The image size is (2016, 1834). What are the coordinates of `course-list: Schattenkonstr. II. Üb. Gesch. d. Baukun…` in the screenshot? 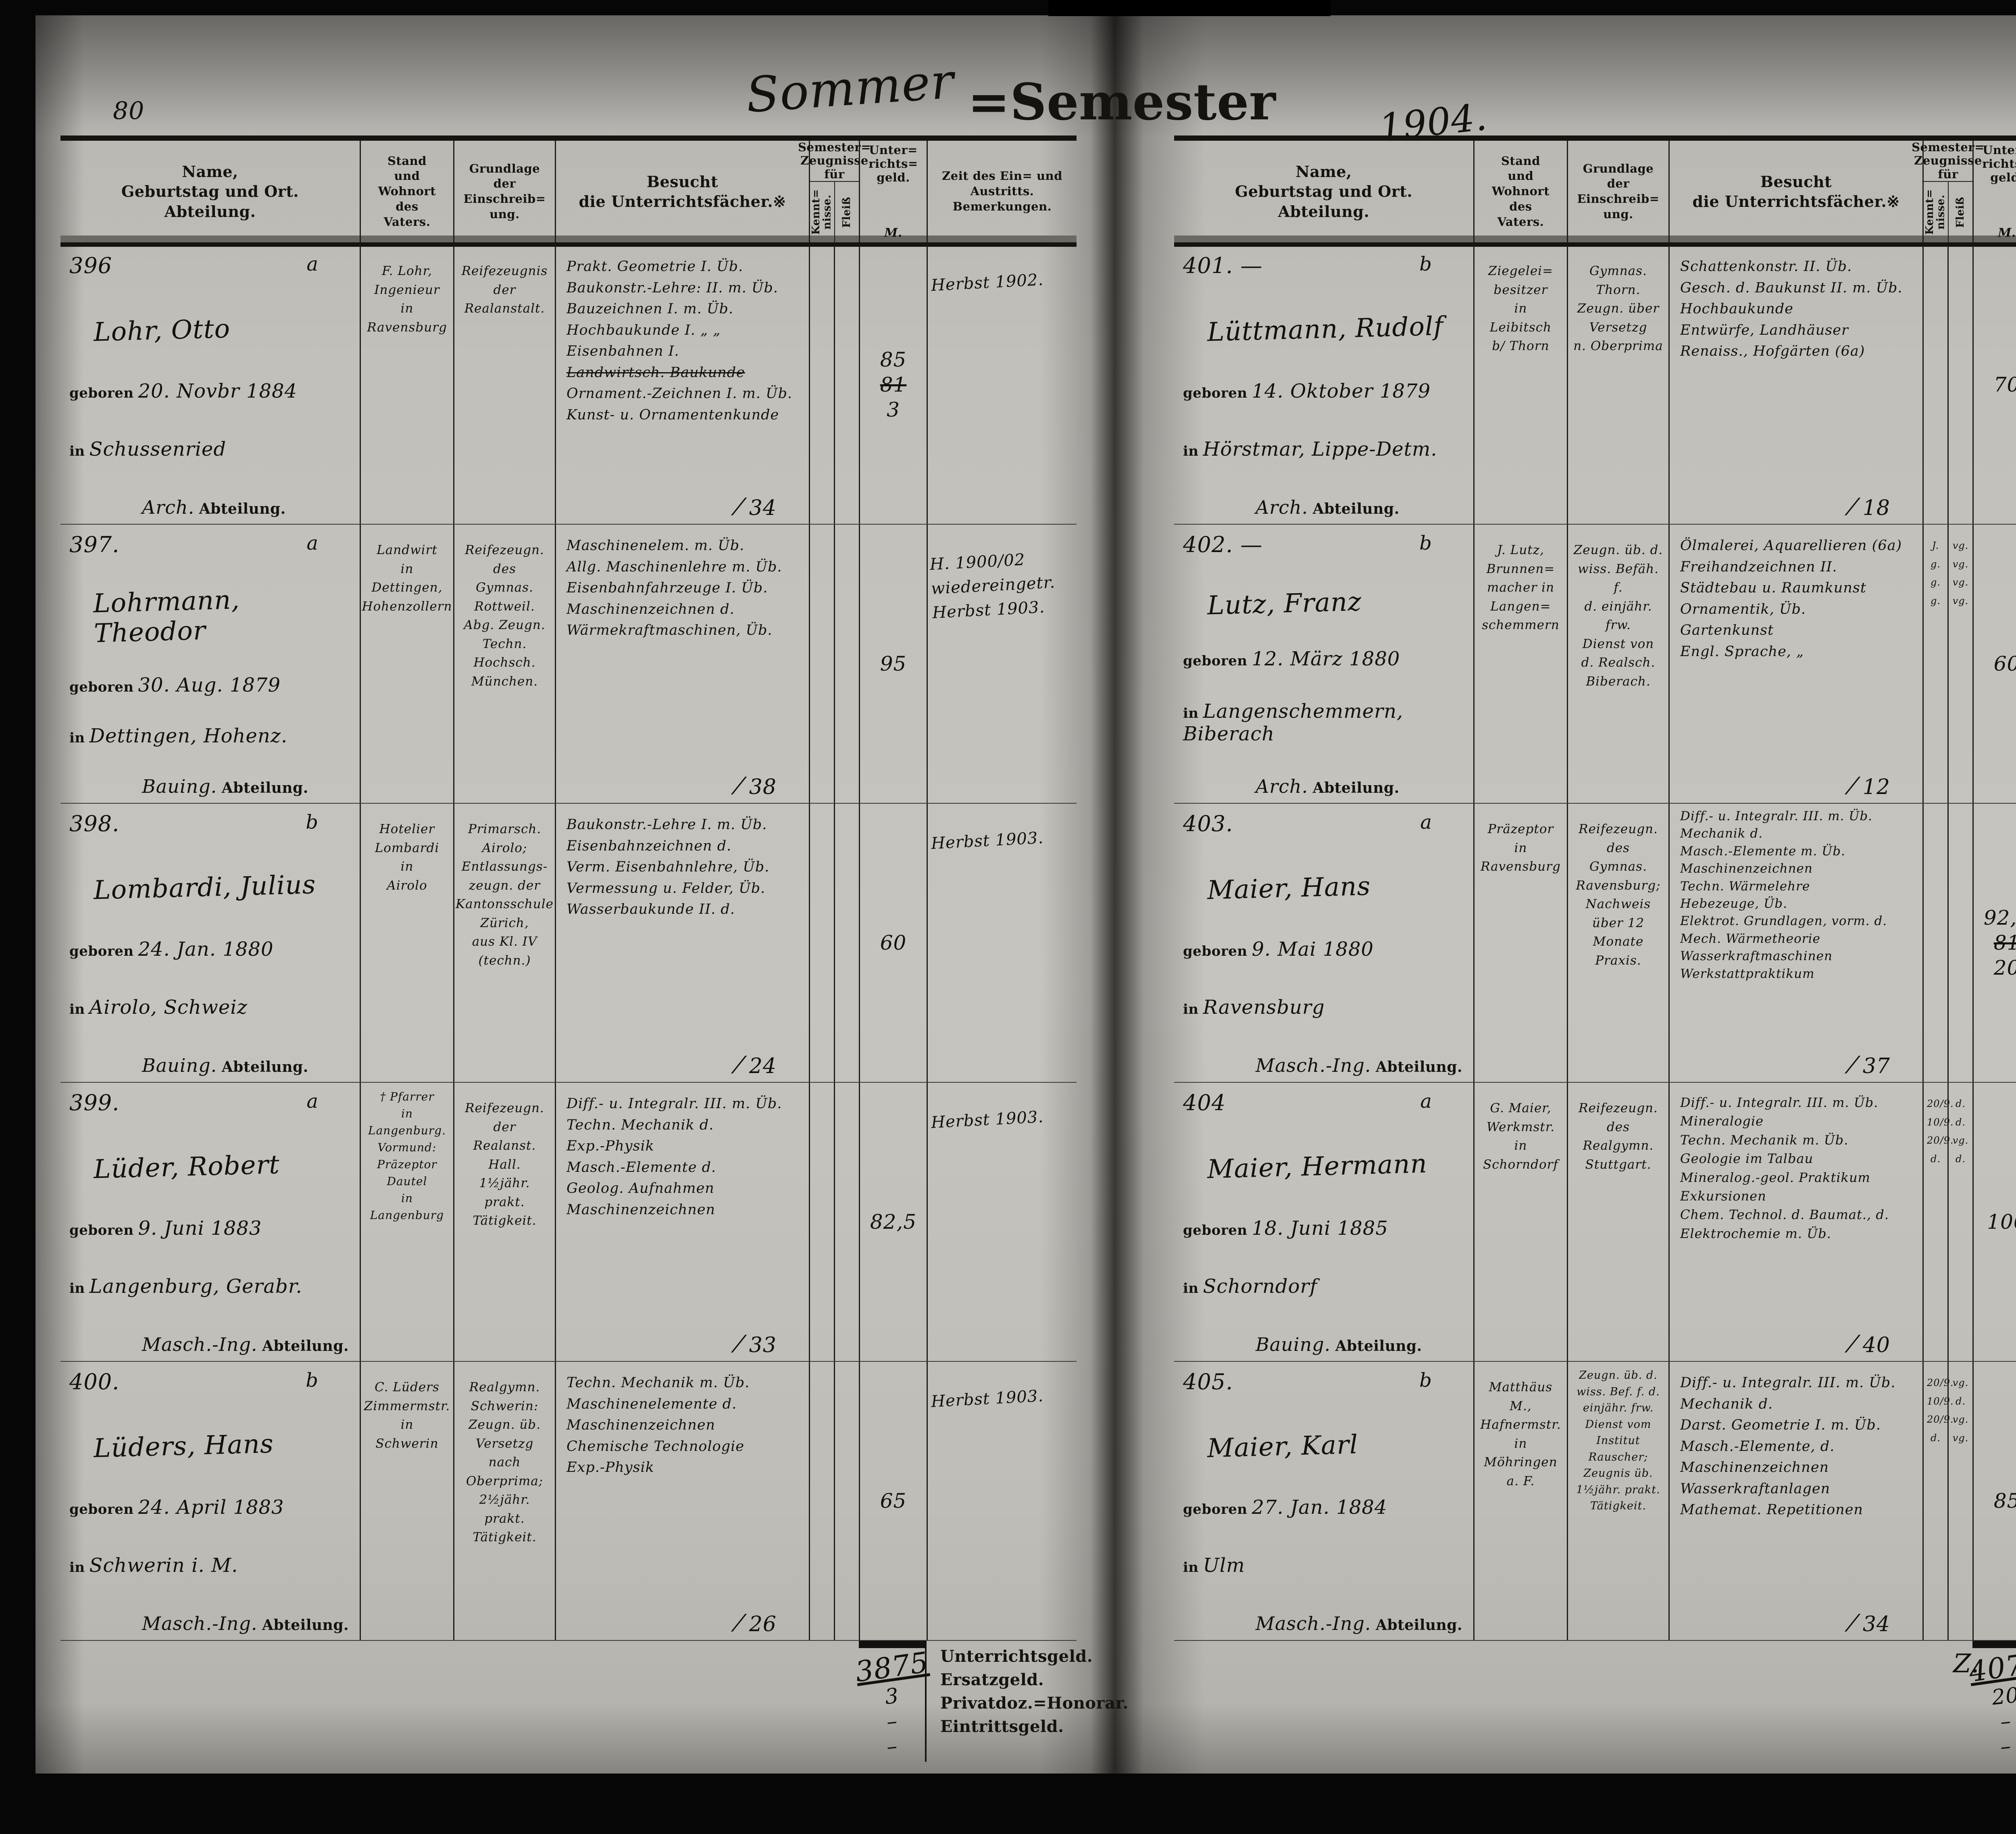 It's located at (1791, 308).